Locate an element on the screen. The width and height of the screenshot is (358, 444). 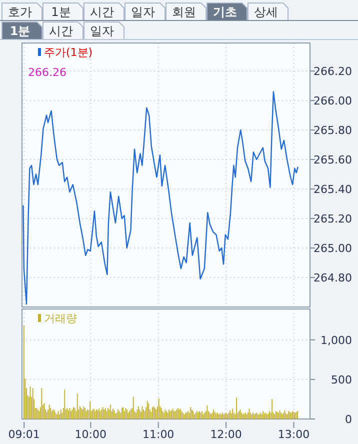
annotation: 266.26 is located at coordinates (47, 72).